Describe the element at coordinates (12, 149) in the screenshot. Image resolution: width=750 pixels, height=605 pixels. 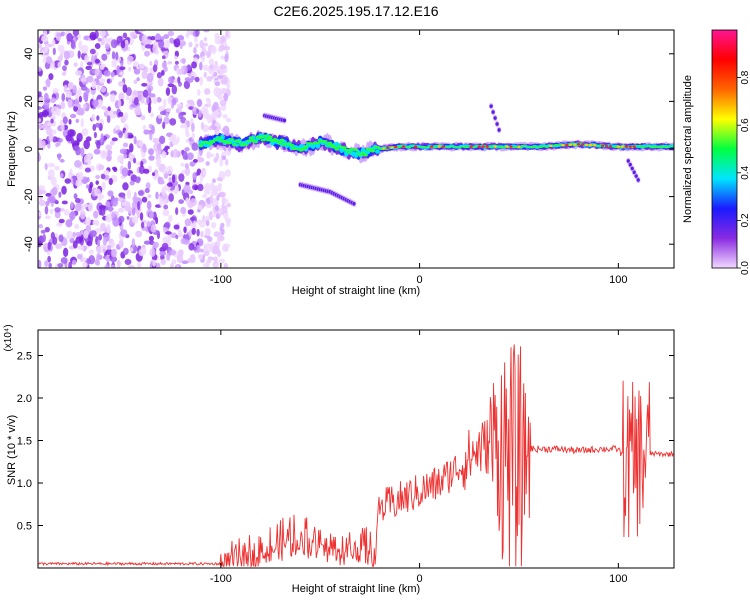
I see `spectrogram-y-label: Frequency (Hz)` at that location.